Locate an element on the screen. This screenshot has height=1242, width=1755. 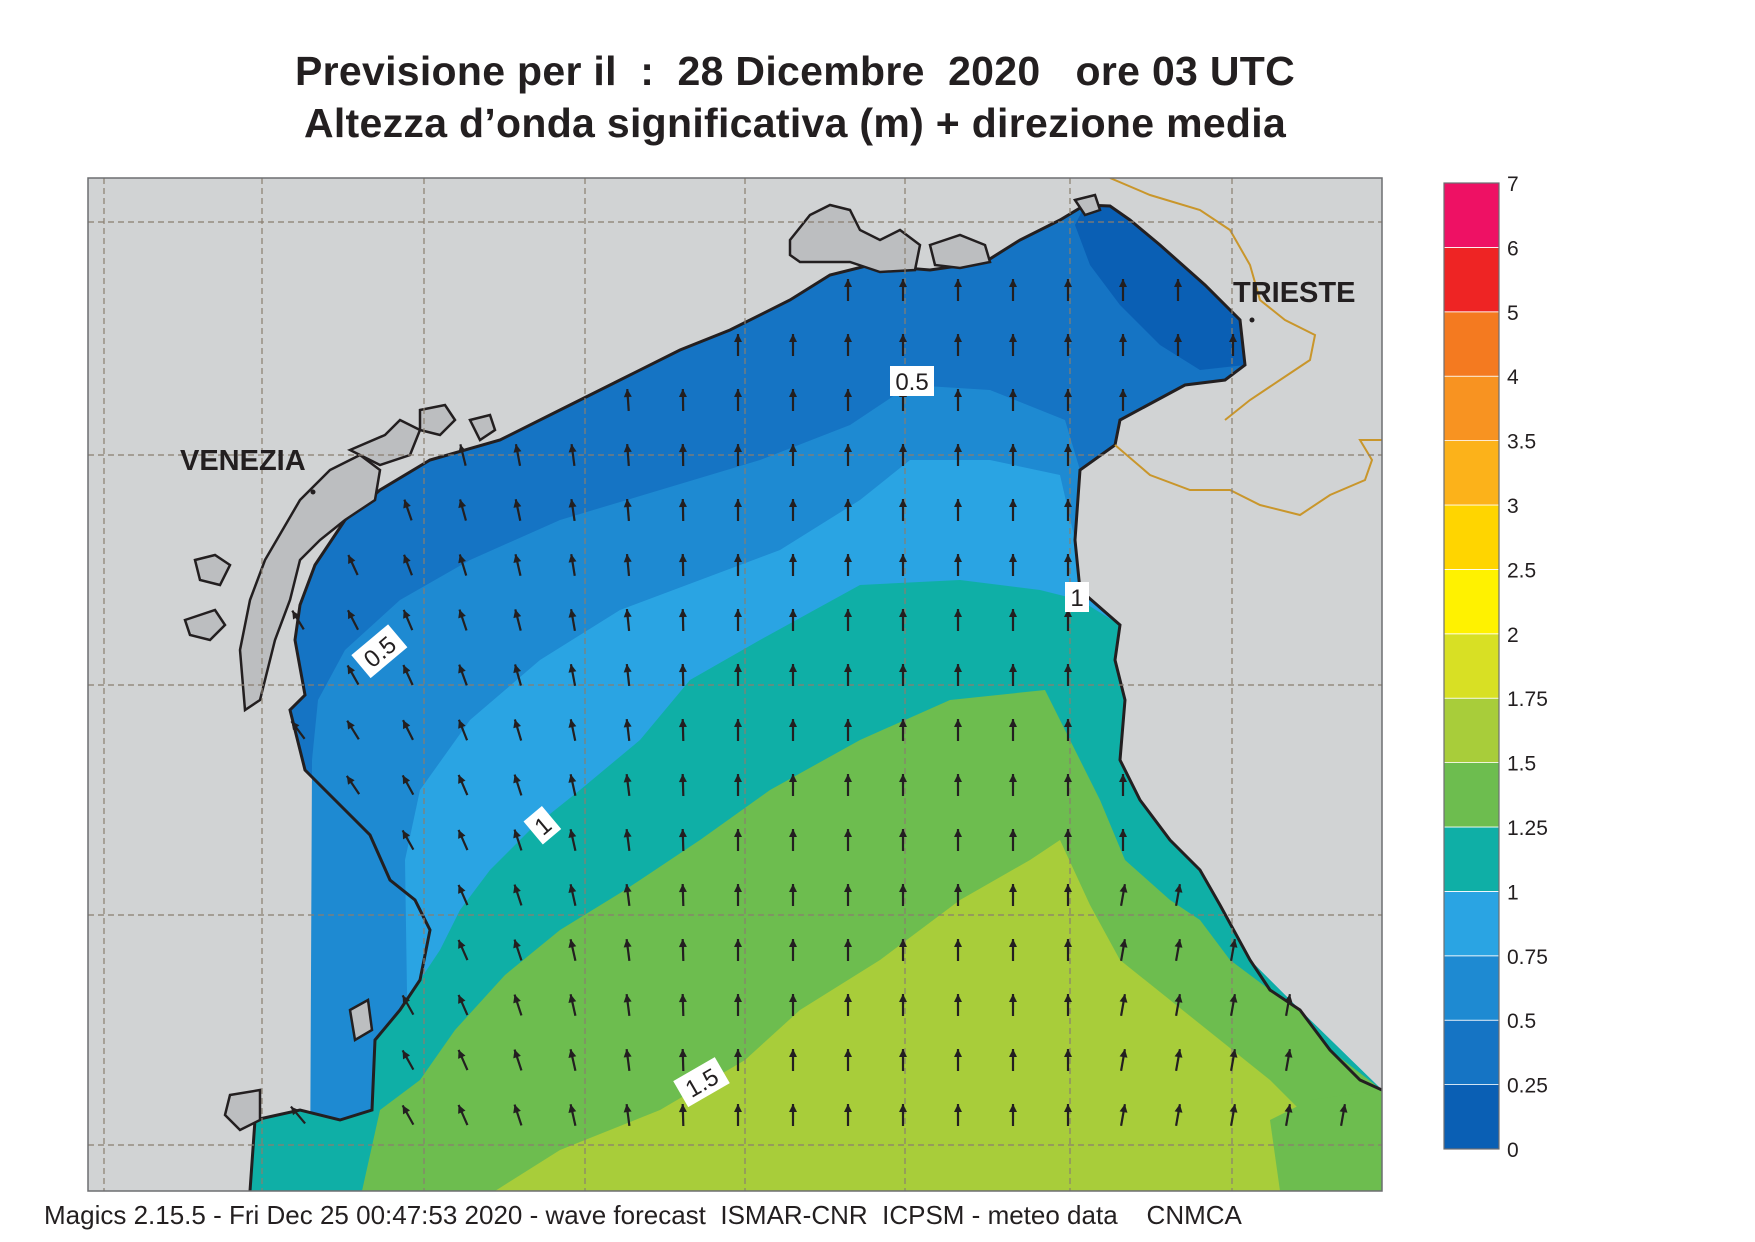
legend-level-label: 4 is located at coordinates (1513, 377).